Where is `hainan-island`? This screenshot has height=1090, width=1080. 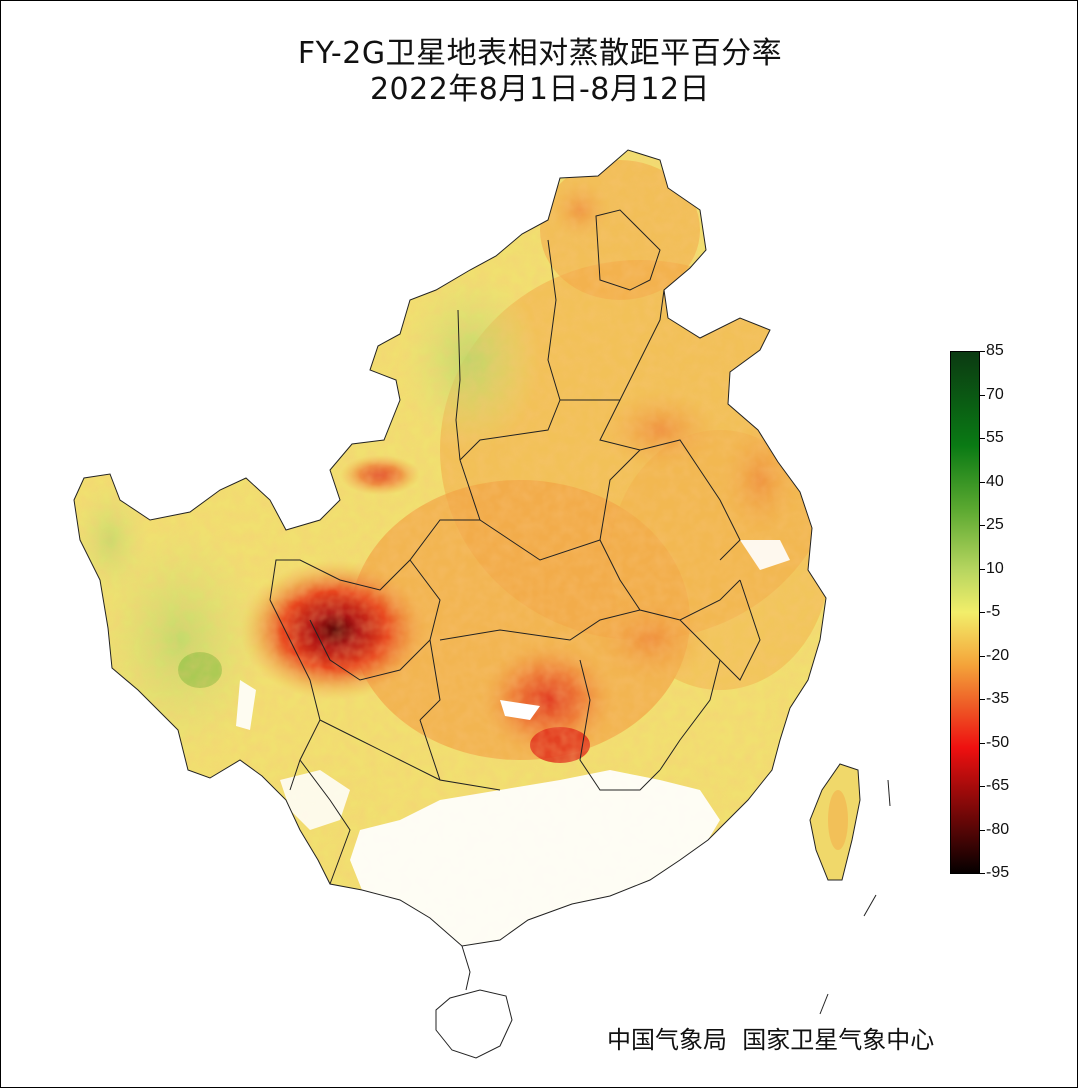
hainan-island is located at coordinates (474, 1002).